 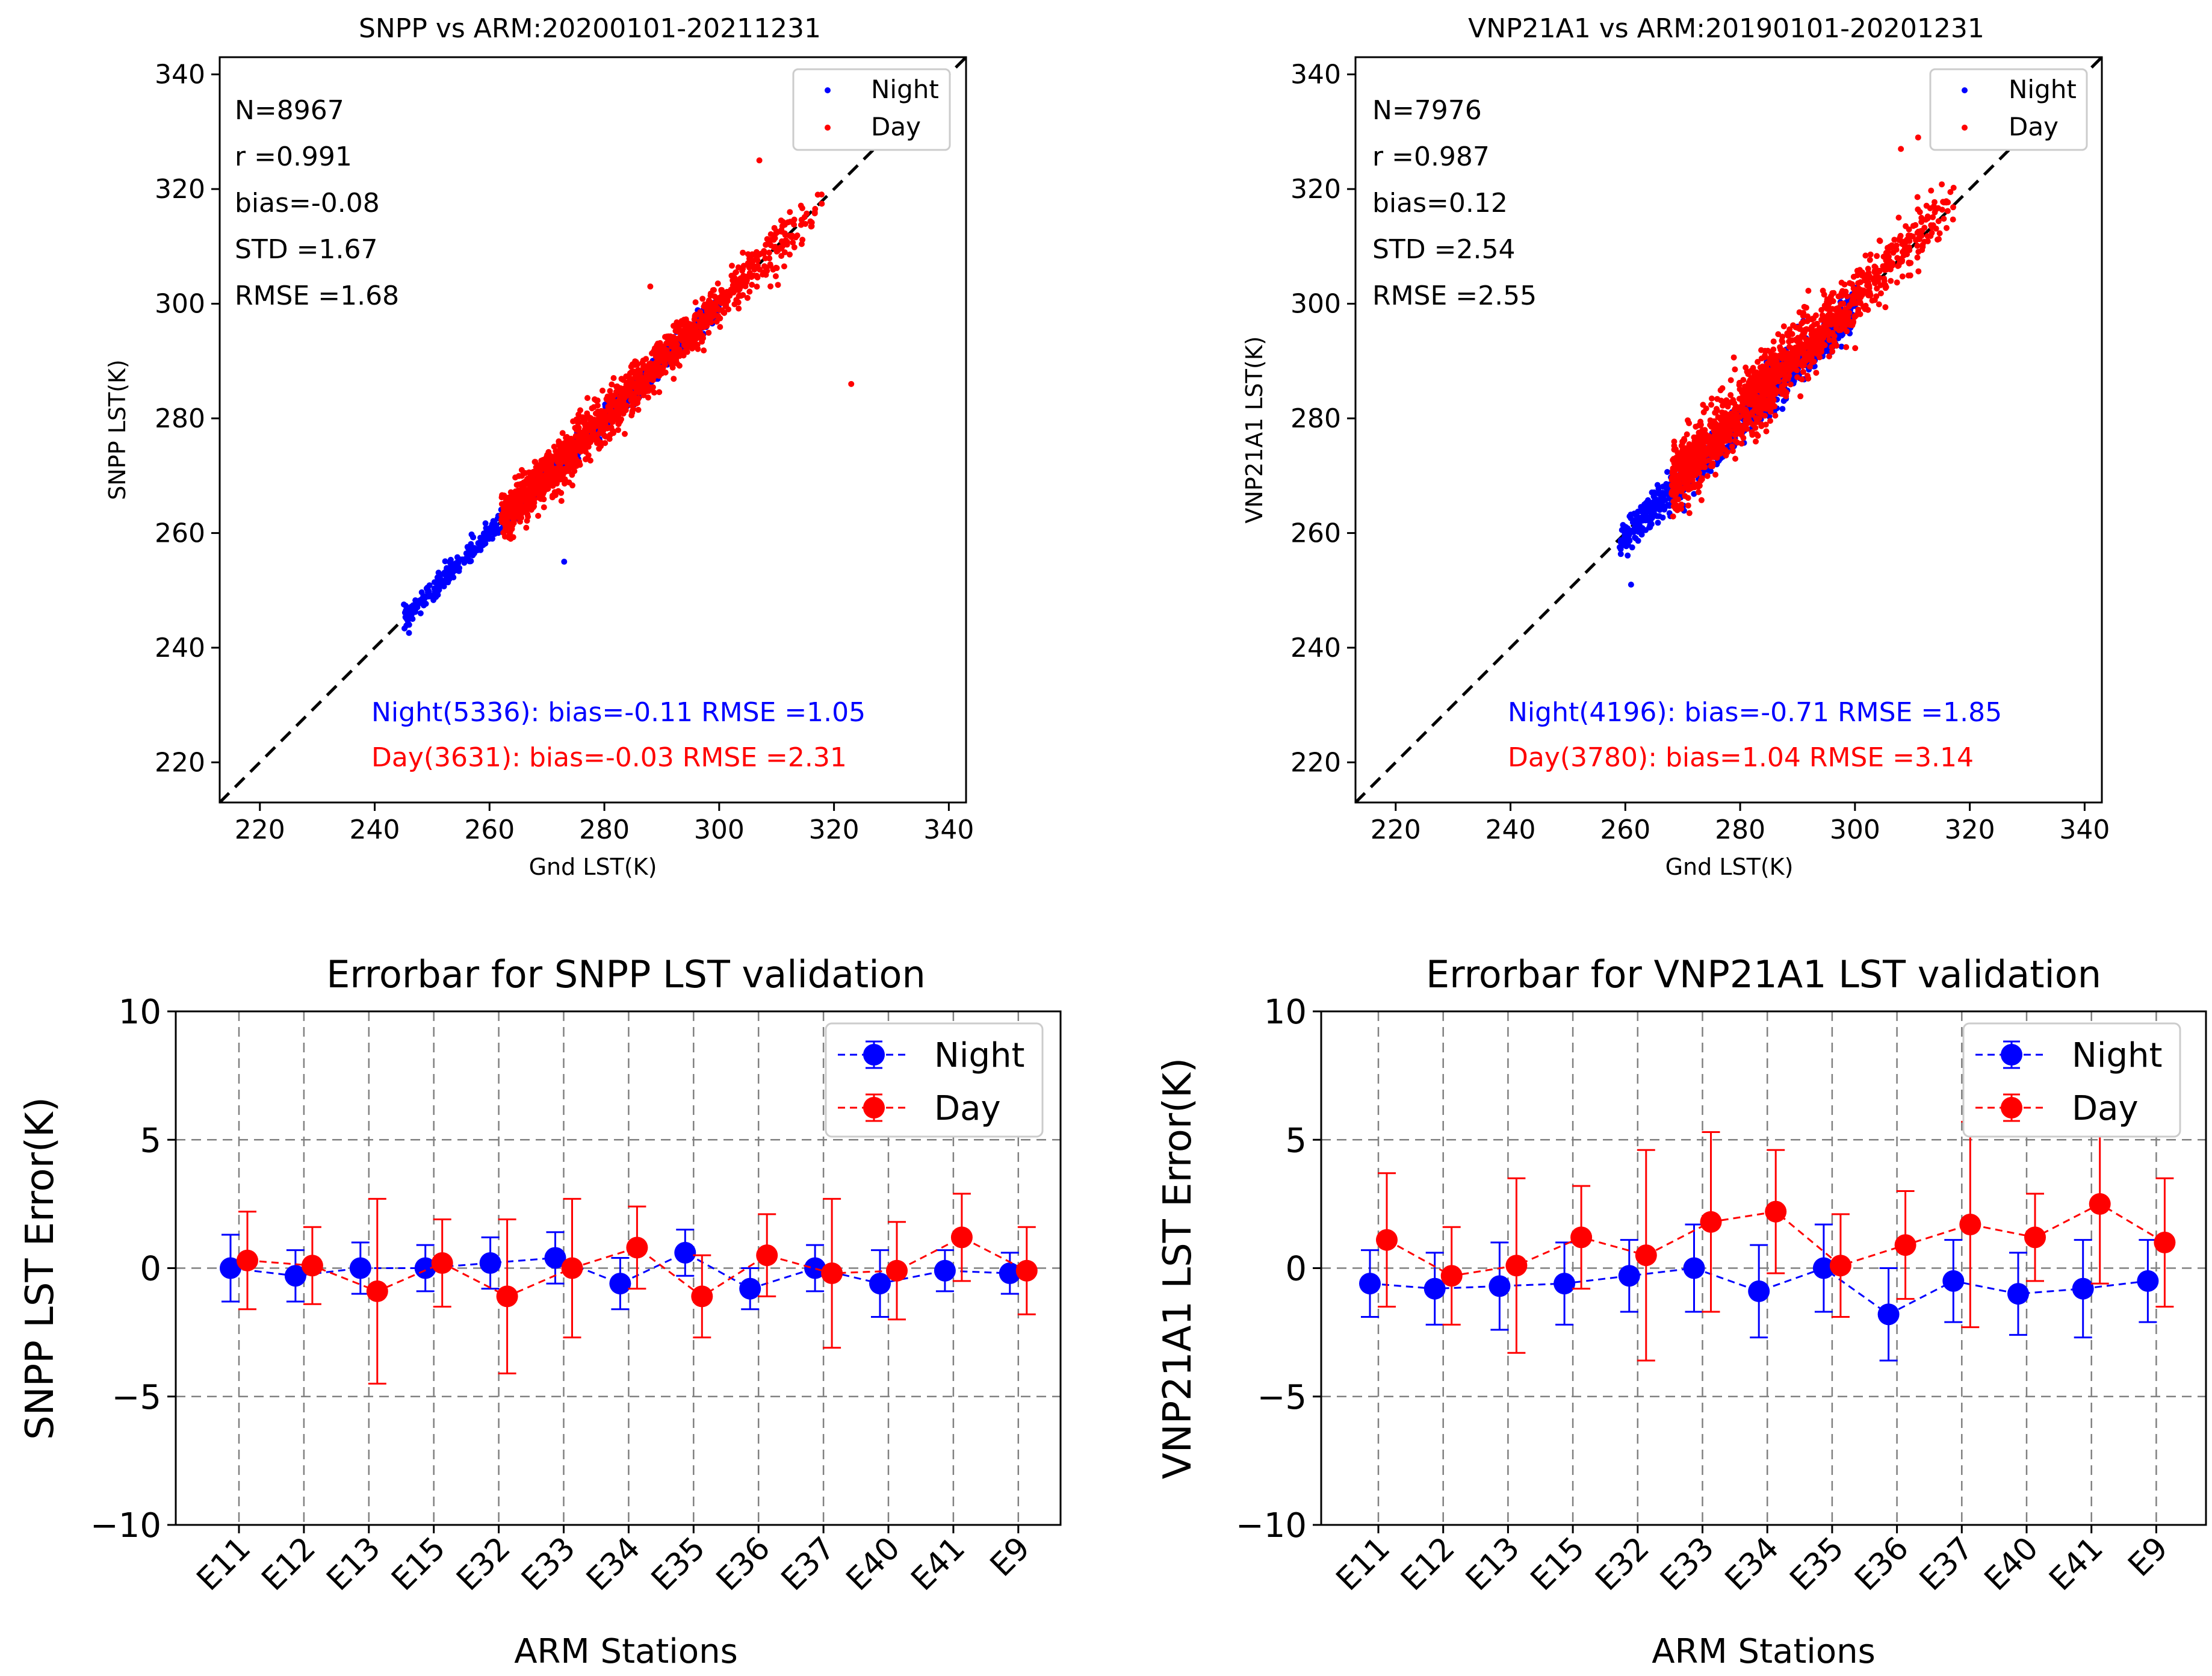 What do you see at coordinates (1316, 75) in the screenshot?
I see `y-tick-label: 340` at bounding box center [1316, 75].